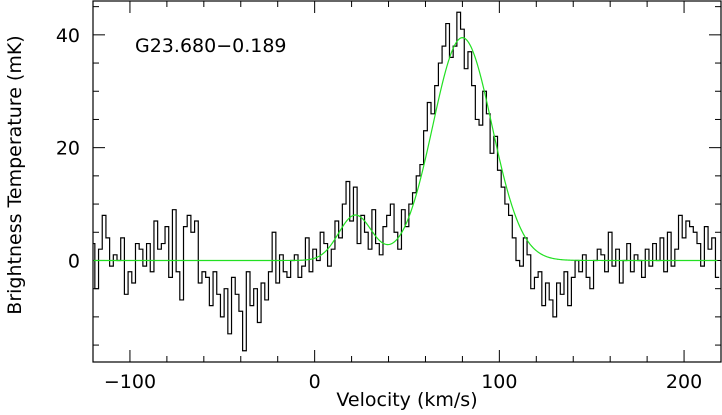  I want to click on y-tick-label: 40, so click(68, 36).